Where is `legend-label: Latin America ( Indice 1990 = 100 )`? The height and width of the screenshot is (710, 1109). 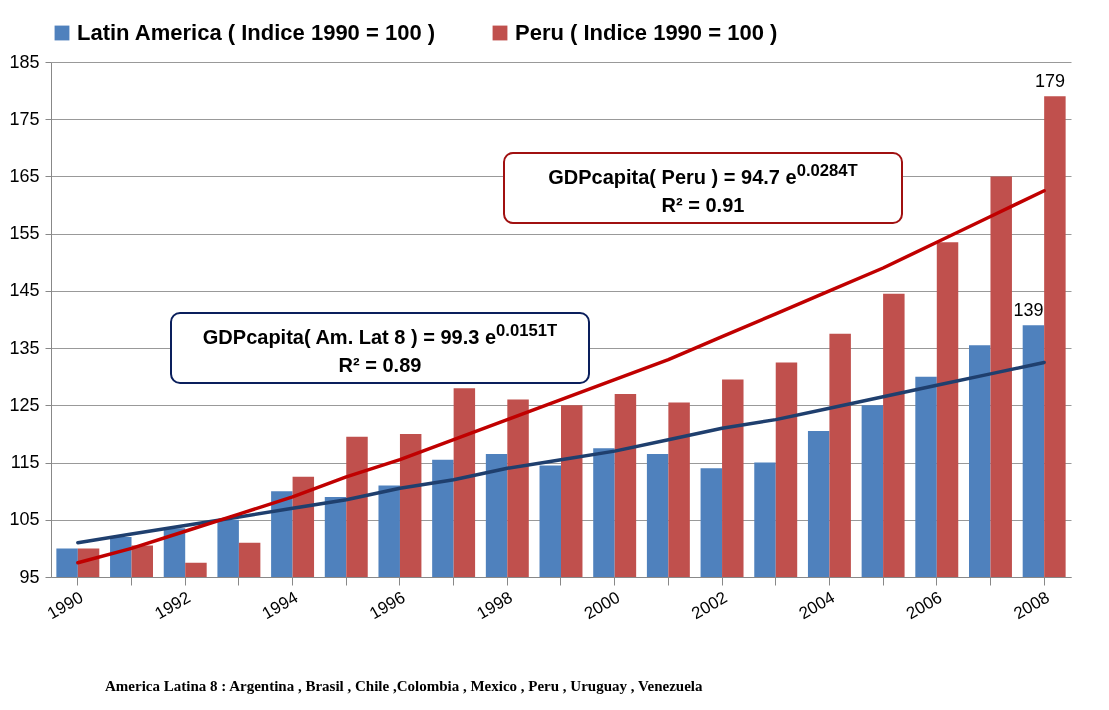 legend-label: Latin America ( Indice 1990 = 100 ) is located at coordinates (256, 32).